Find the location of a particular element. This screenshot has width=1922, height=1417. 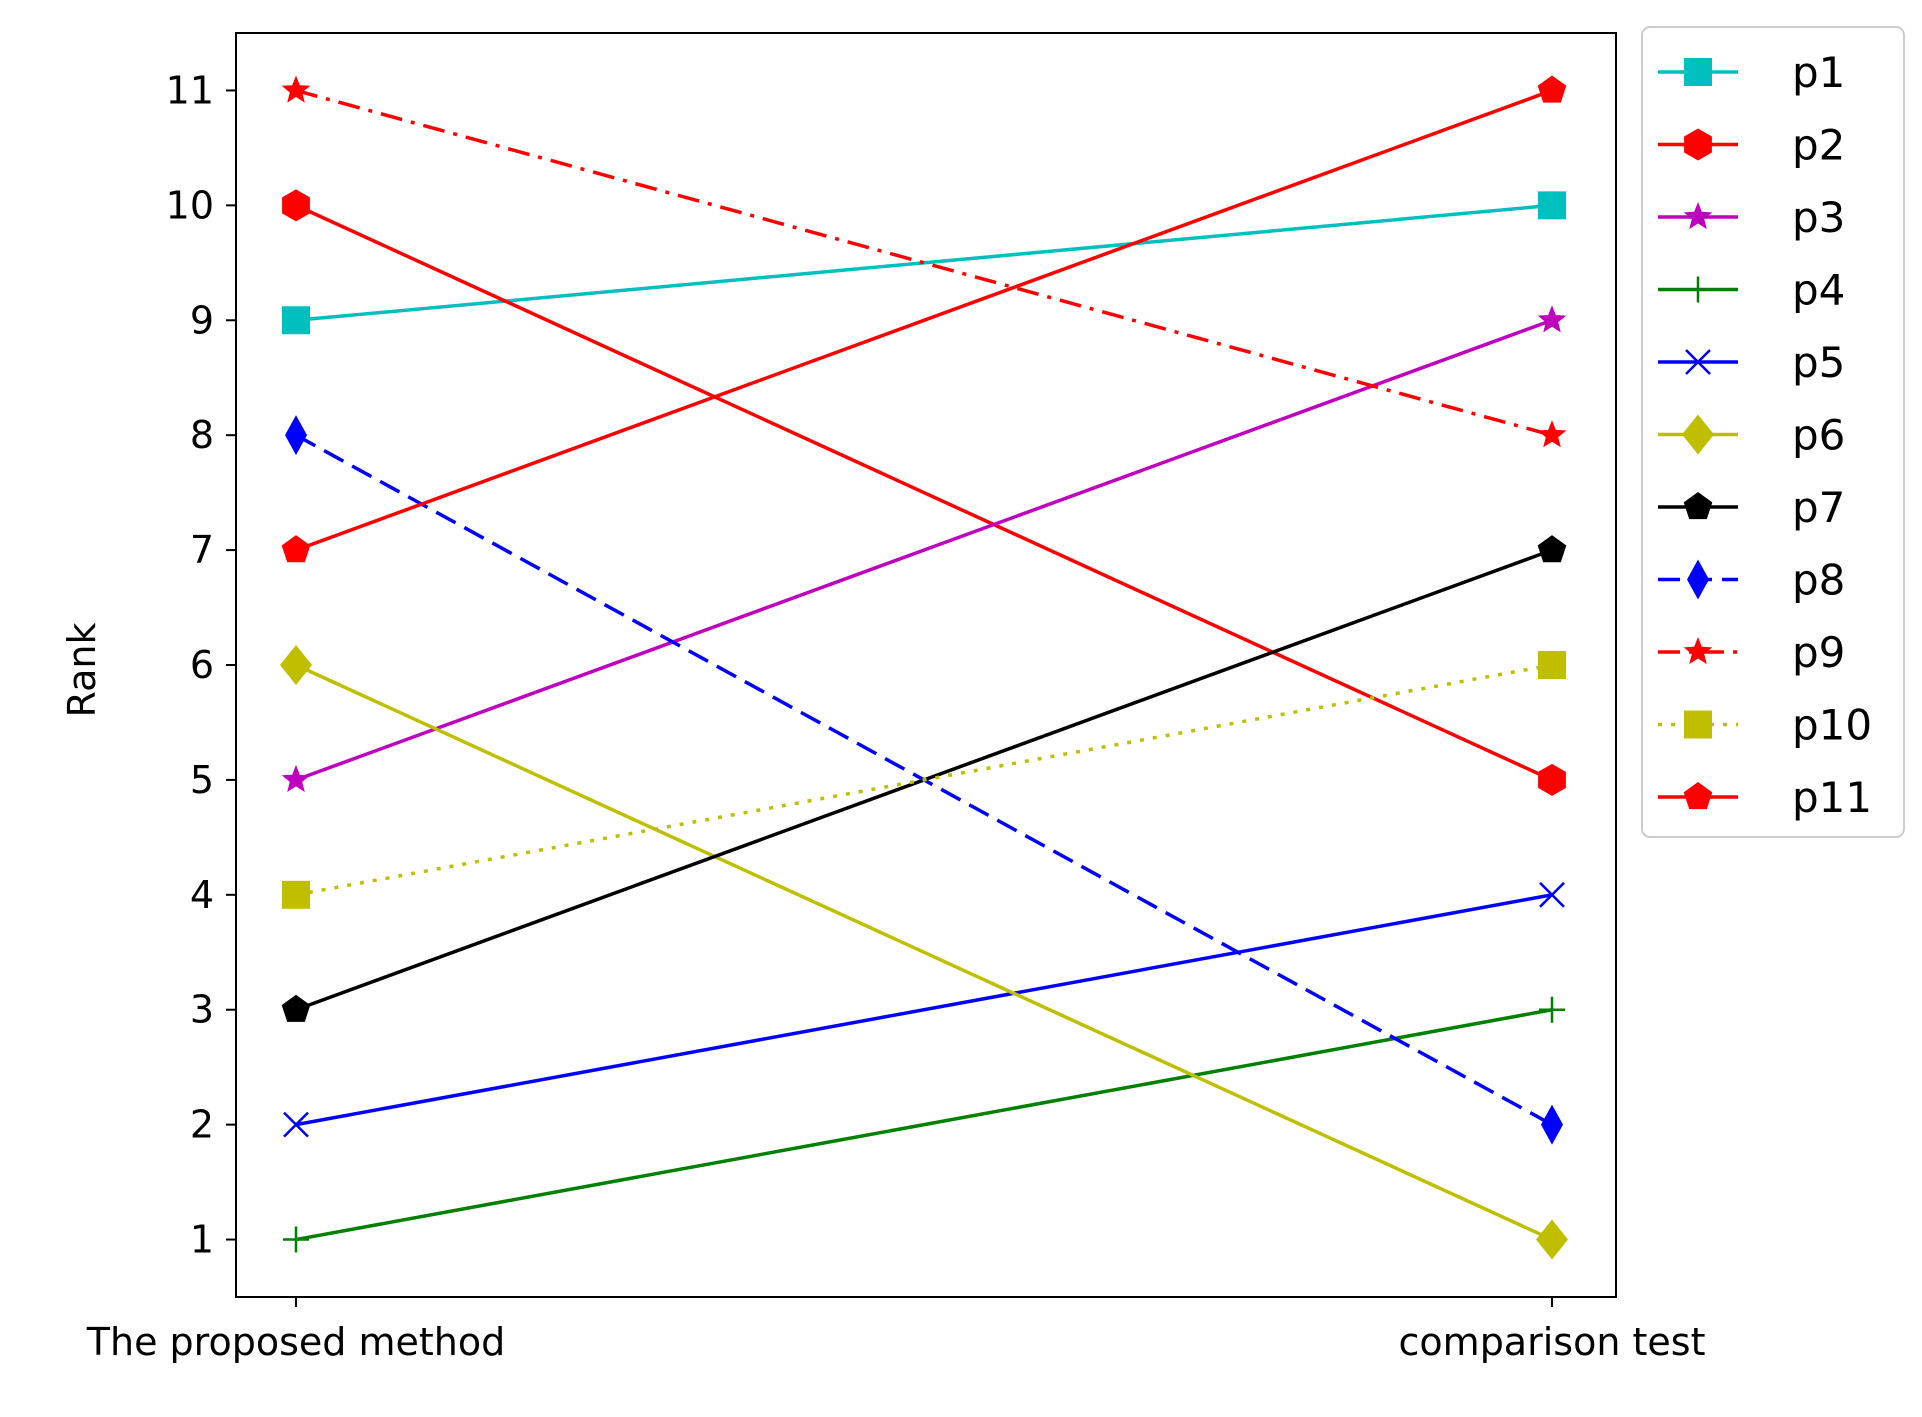

legend-entry-p8: p8 is located at coordinates (1751, 580).